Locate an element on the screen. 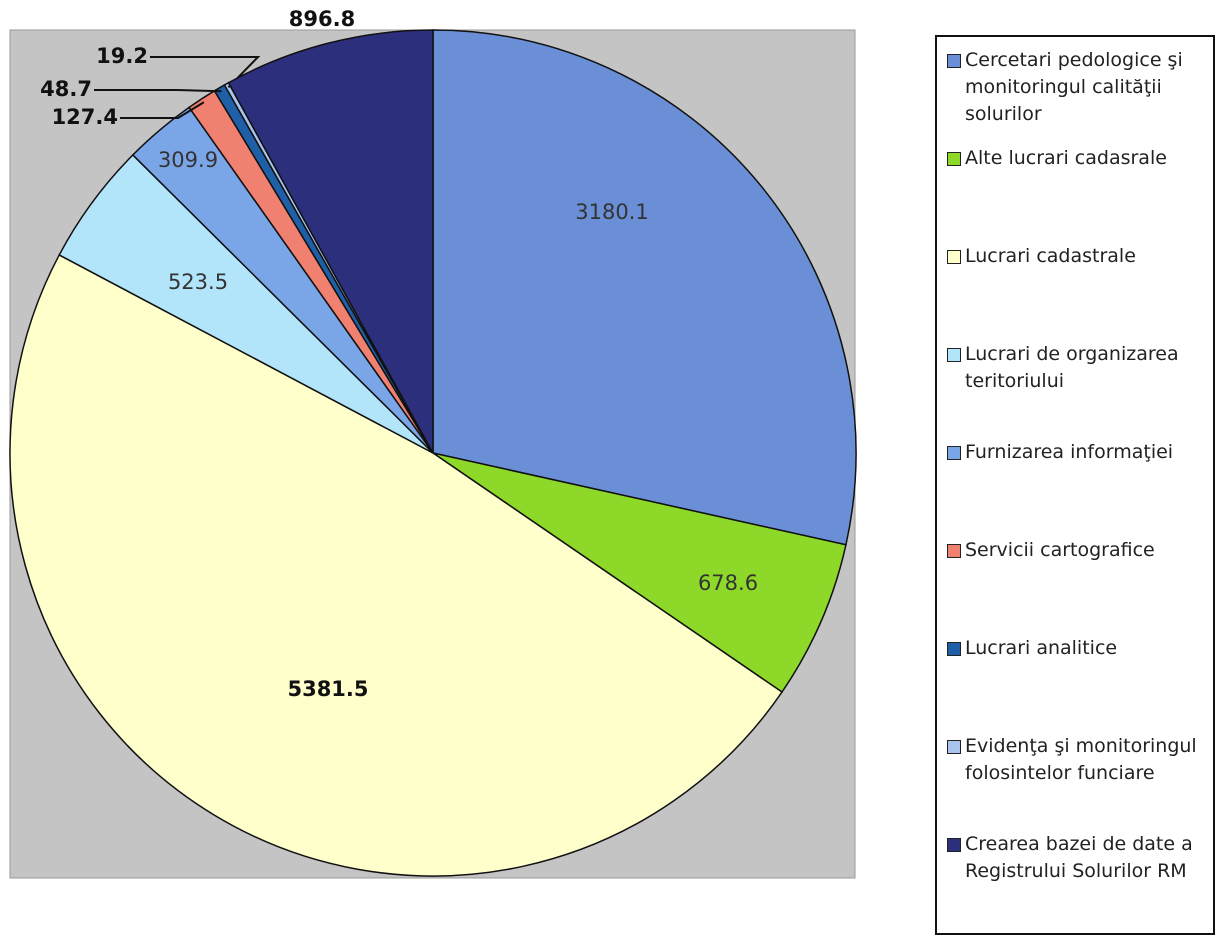 The image size is (1231, 935). legend-item: Lucrari cadastrale is located at coordinates (1079, 256).